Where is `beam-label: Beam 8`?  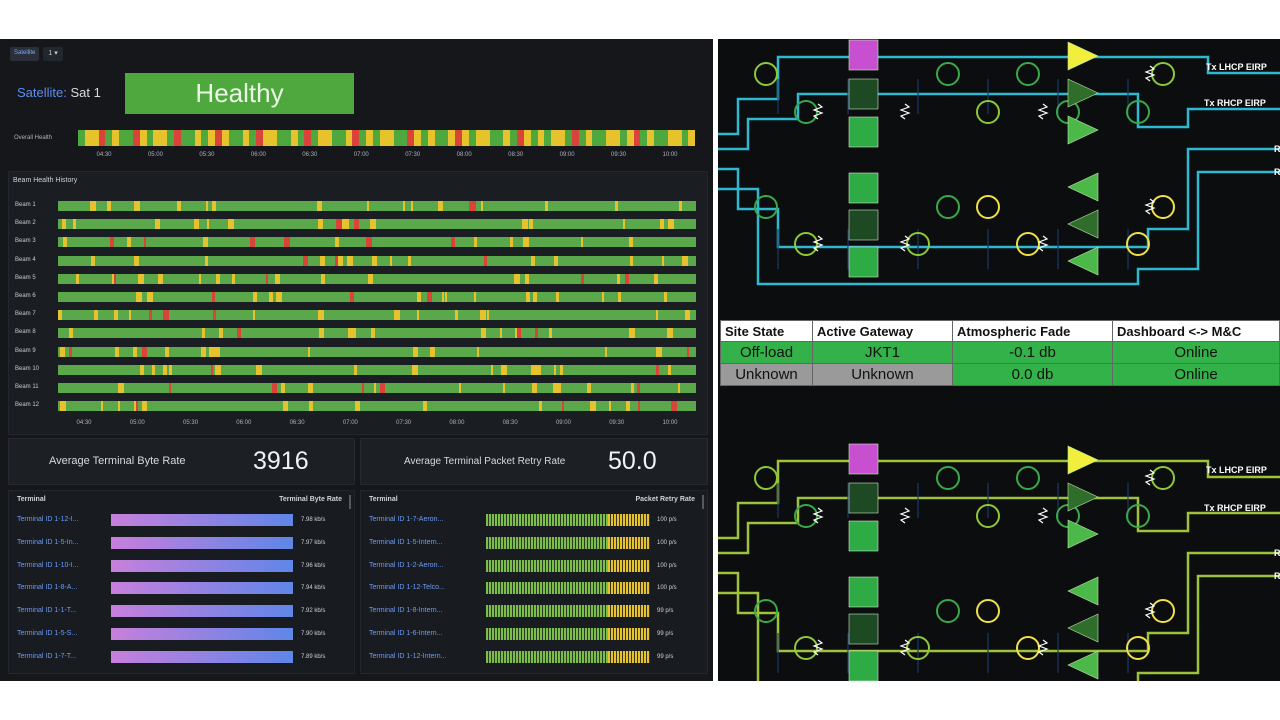
beam-label: Beam 8 is located at coordinates (25, 332).